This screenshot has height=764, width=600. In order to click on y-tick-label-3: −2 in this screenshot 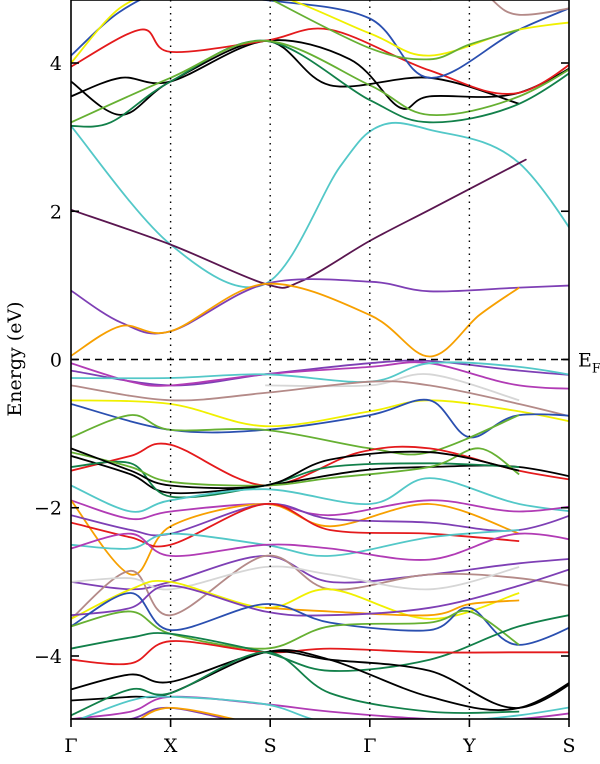, I will do `click(48, 509)`.